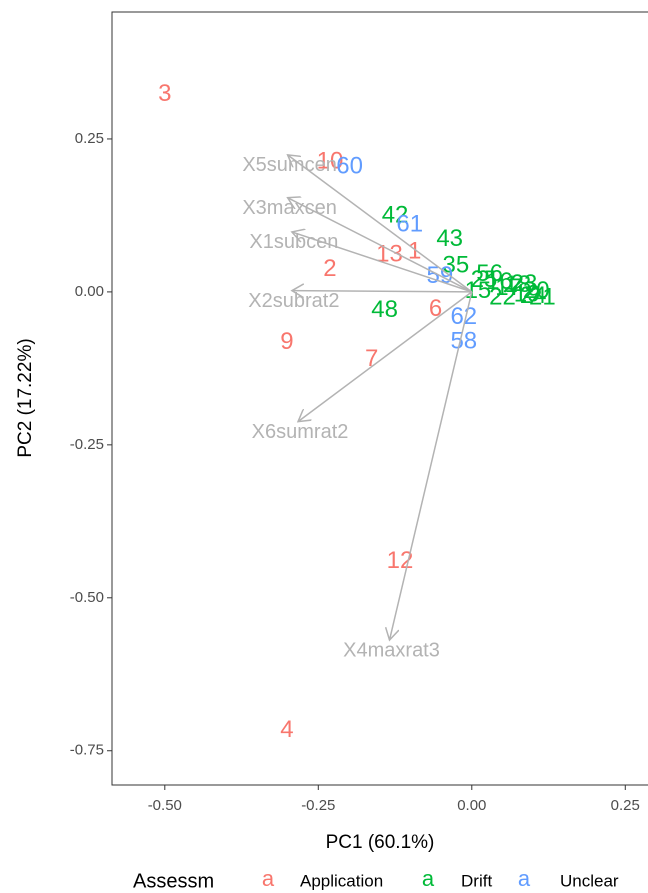  I want to click on legend-label: Application, so click(341, 880).